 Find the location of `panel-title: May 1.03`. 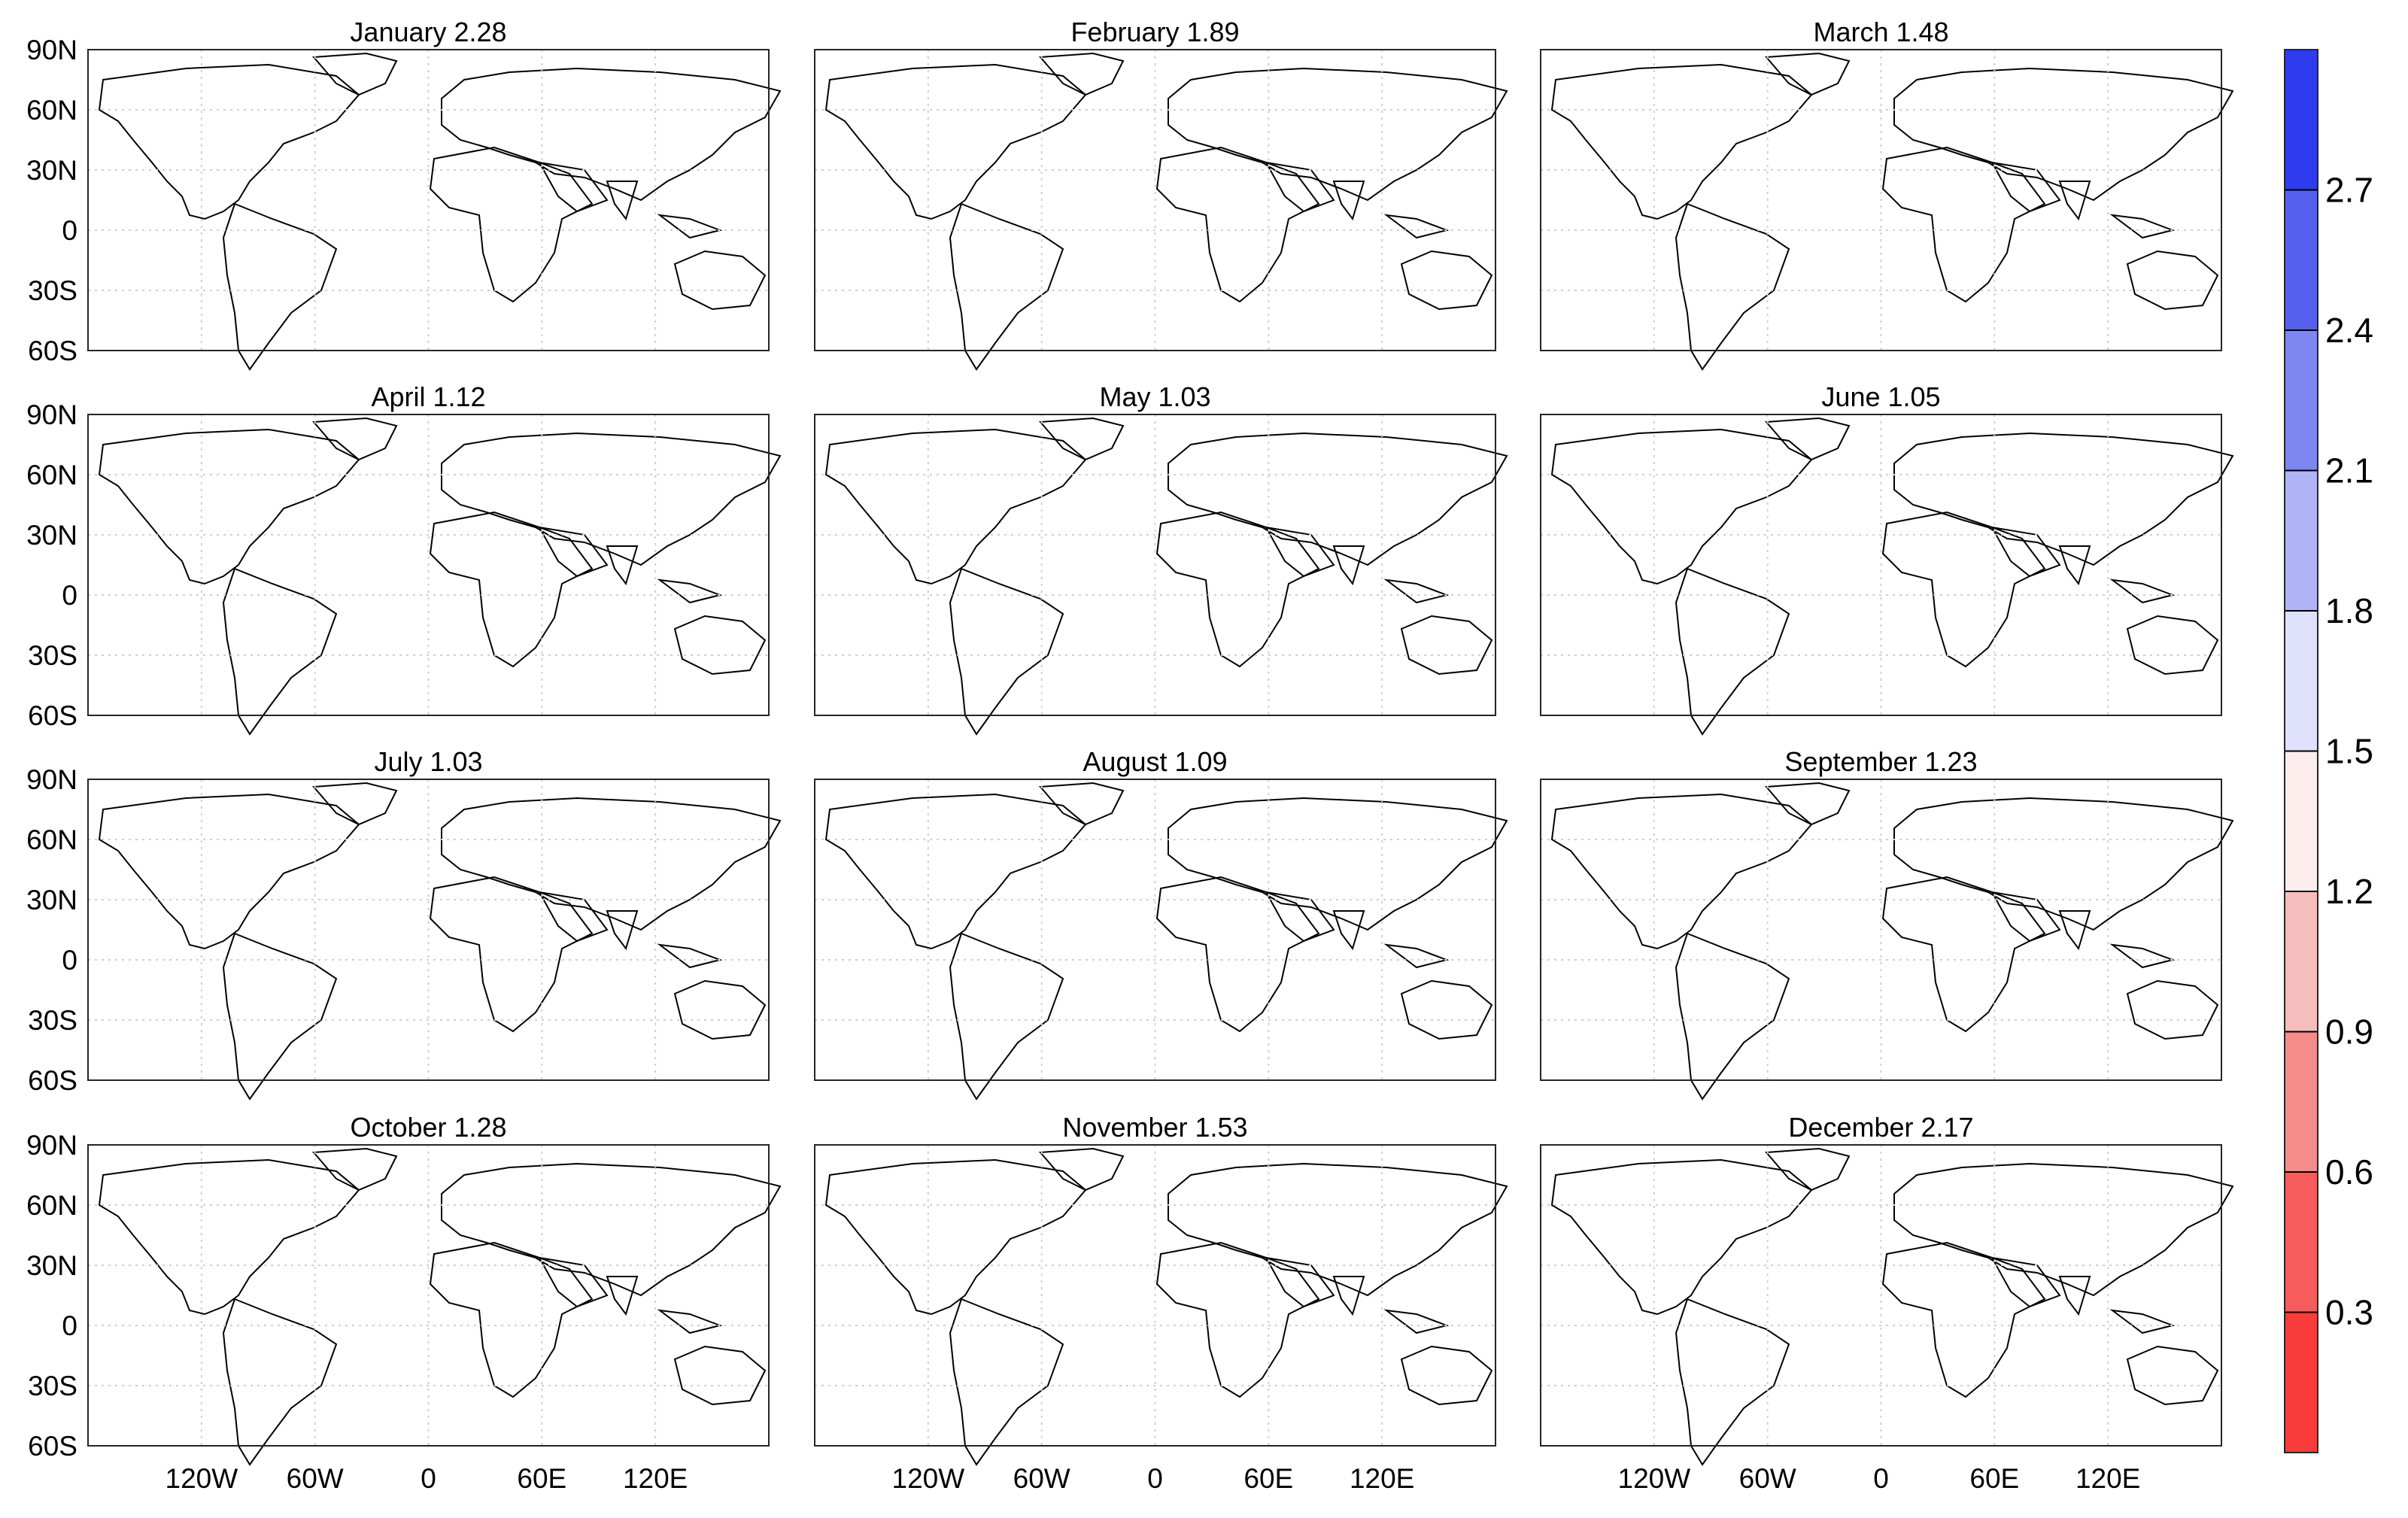

panel-title: May 1.03 is located at coordinates (1154, 397).